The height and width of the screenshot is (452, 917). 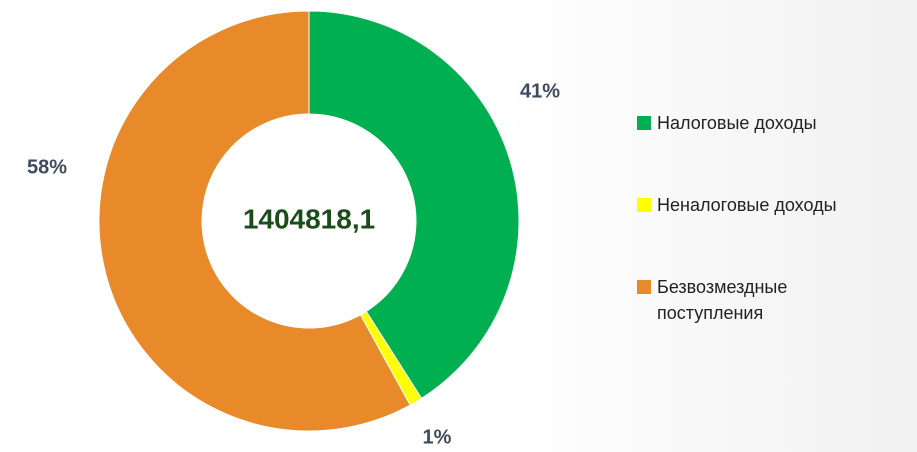 I want to click on value-label: 41%, so click(x=540, y=91).